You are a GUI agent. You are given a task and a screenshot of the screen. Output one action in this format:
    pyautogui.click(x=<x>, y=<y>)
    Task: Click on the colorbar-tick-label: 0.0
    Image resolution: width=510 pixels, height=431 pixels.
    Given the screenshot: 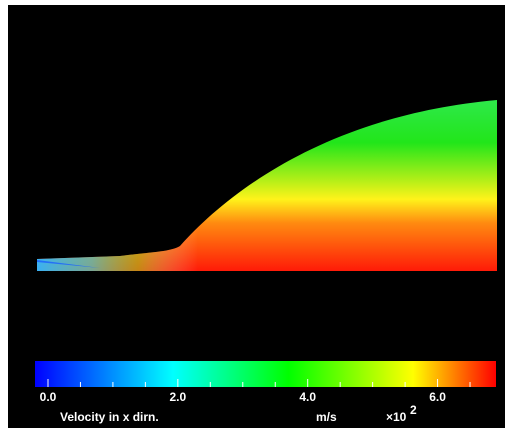 What is the action you would take?
    pyautogui.click(x=48, y=397)
    